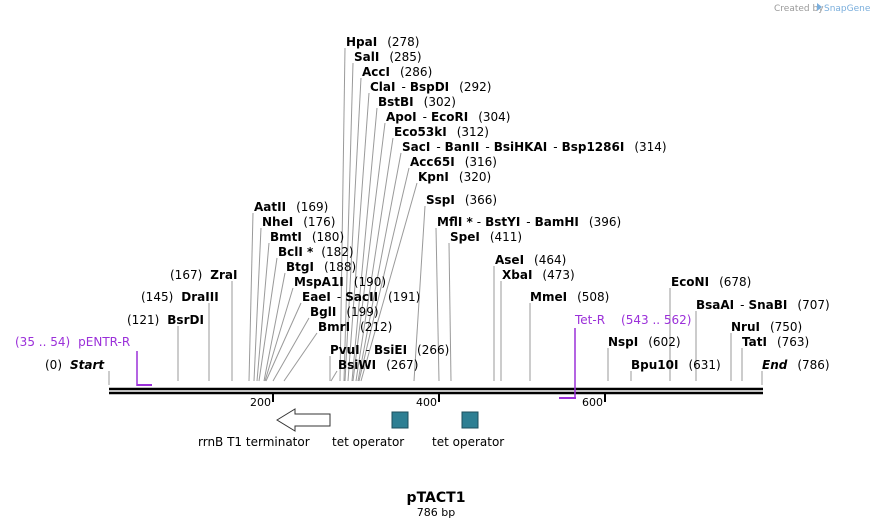 The height and width of the screenshot is (528, 872). I want to click on site-label: (145) DraIII, so click(180, 297).